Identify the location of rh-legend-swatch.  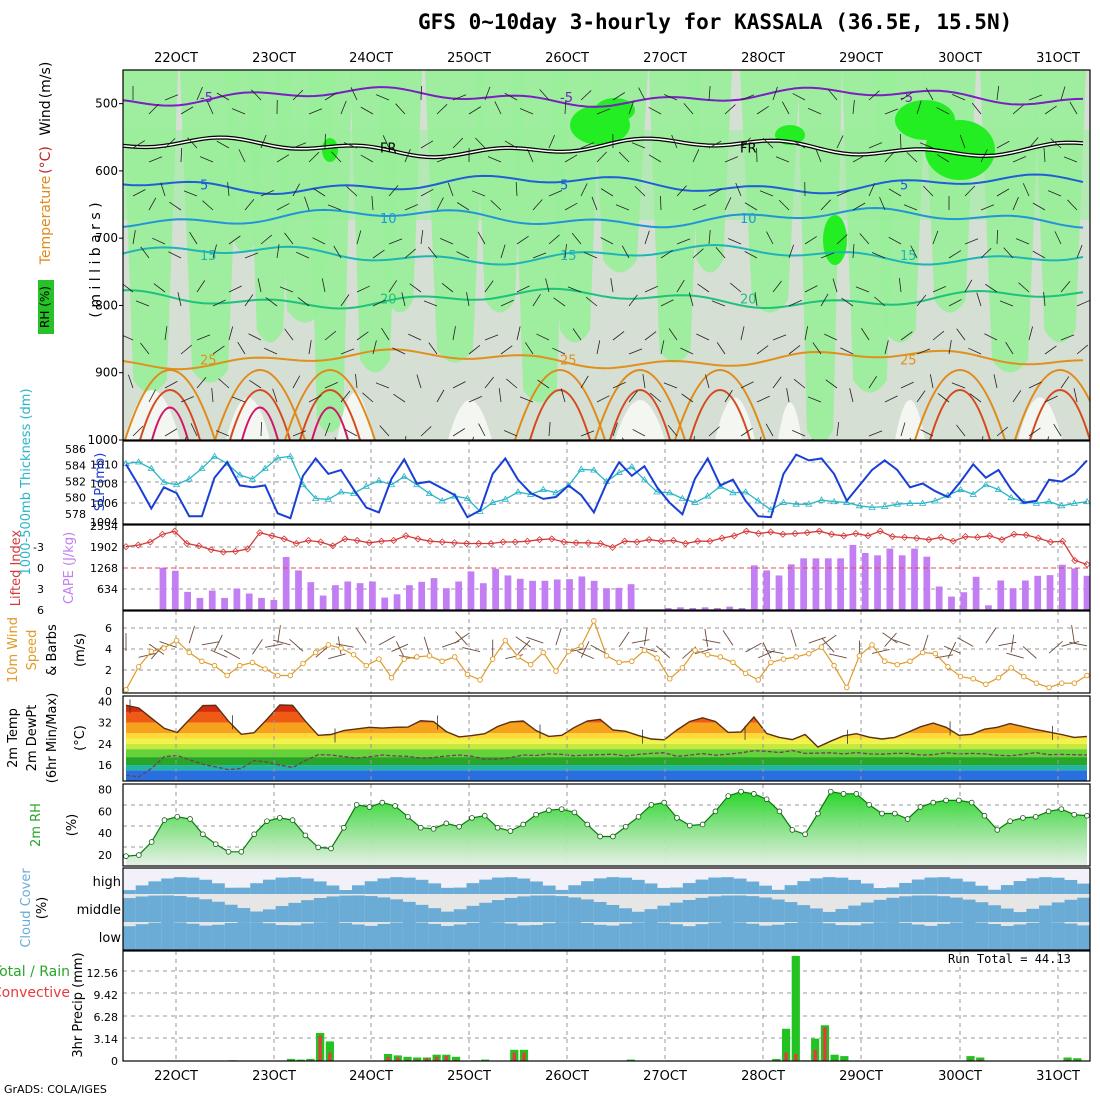
(46, 307).